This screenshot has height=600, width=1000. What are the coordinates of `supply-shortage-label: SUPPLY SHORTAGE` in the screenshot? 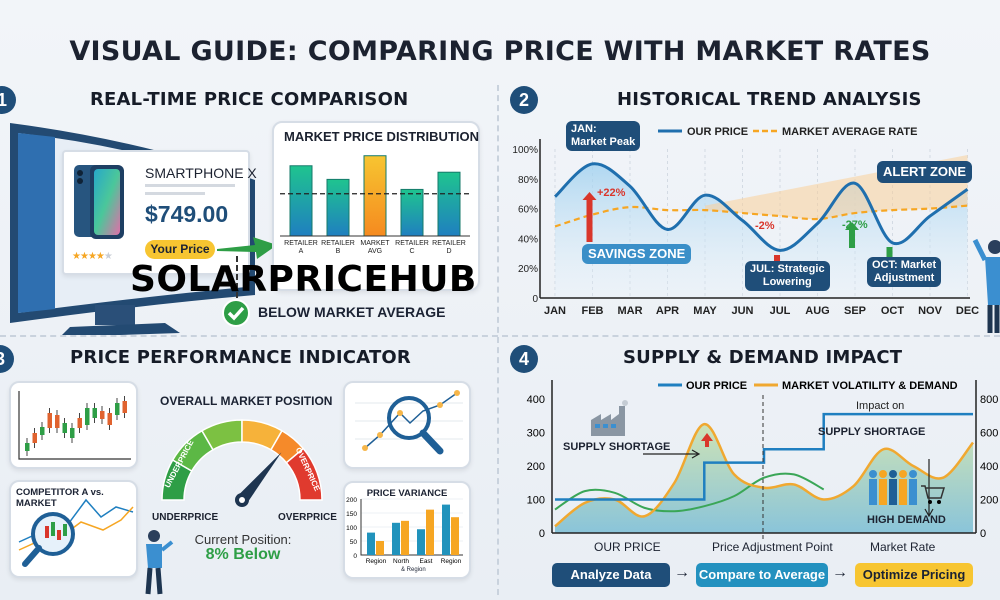 It's located at (617, 447).